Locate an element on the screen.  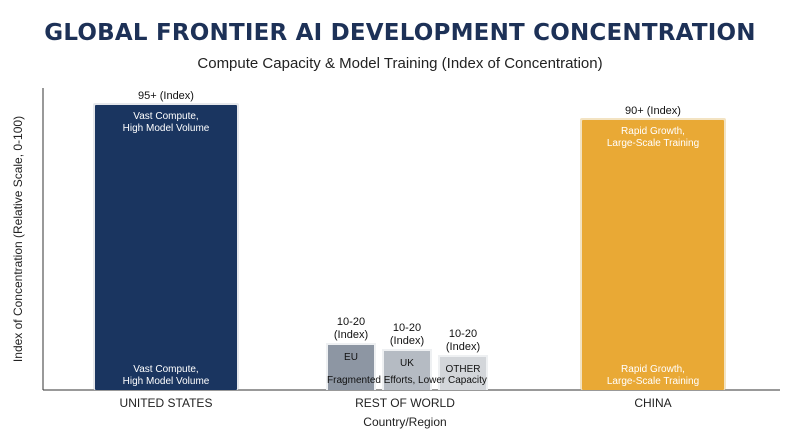
x-tick-label: UNITED STATES is located at coordinates (166, 403).